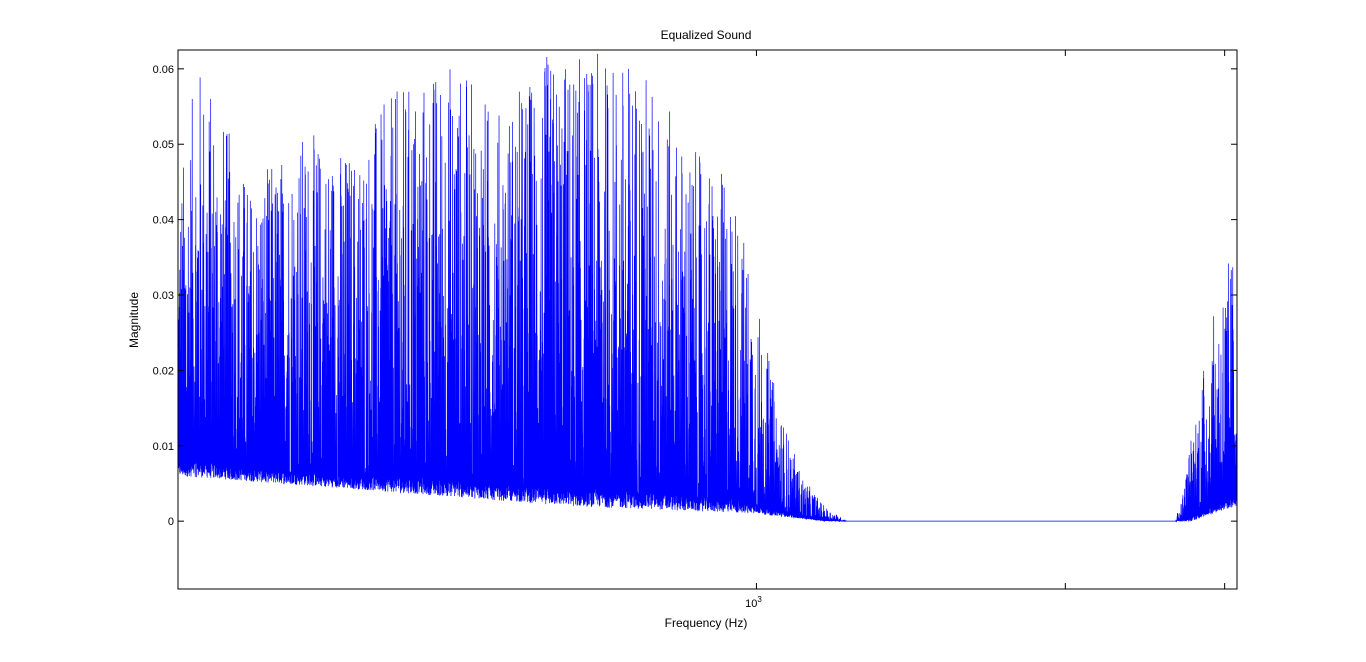 Image resolution: width=1366 pixels, height=662 pixels. I want to click on x-tick-label: 103, so click(753, 602).